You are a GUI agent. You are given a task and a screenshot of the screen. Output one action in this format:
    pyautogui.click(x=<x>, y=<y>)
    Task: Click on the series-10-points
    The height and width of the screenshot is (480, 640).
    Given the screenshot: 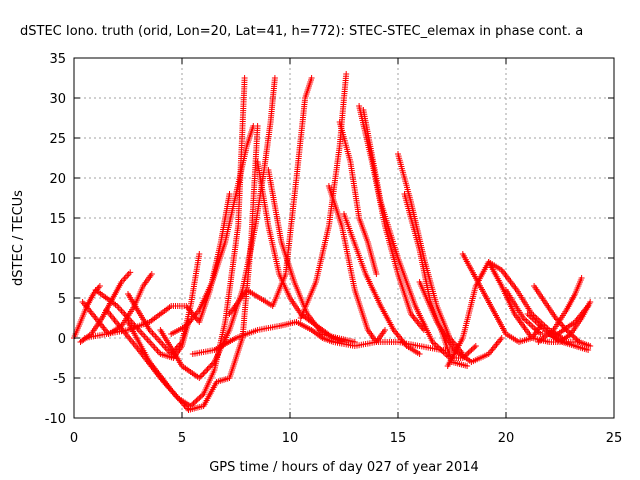 What is the action you would take?
    pyautogui.click(x=212, y=230)
    